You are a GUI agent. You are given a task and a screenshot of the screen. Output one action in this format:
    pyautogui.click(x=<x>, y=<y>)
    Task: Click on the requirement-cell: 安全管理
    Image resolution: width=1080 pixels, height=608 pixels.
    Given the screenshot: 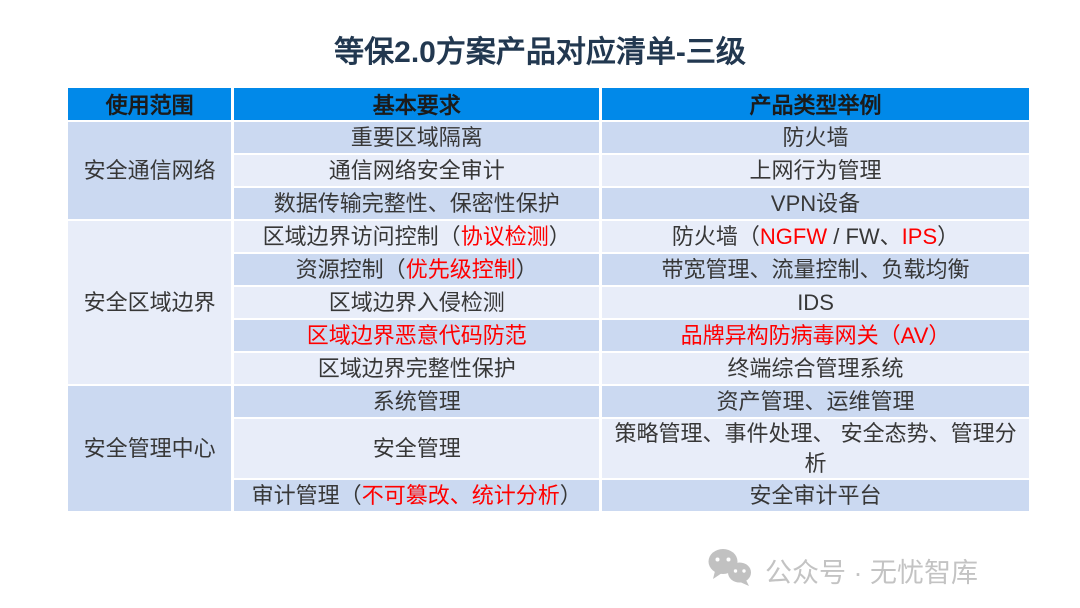 What is the action you would take?
    pyautogui.click(x=417, y=449)
    